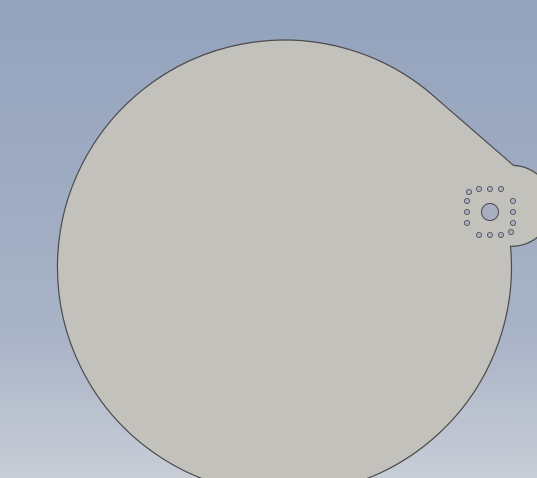 The width and height of the screenshot is (537, 478). I want to click on bolt-hole-pattern, so click(489, 211).